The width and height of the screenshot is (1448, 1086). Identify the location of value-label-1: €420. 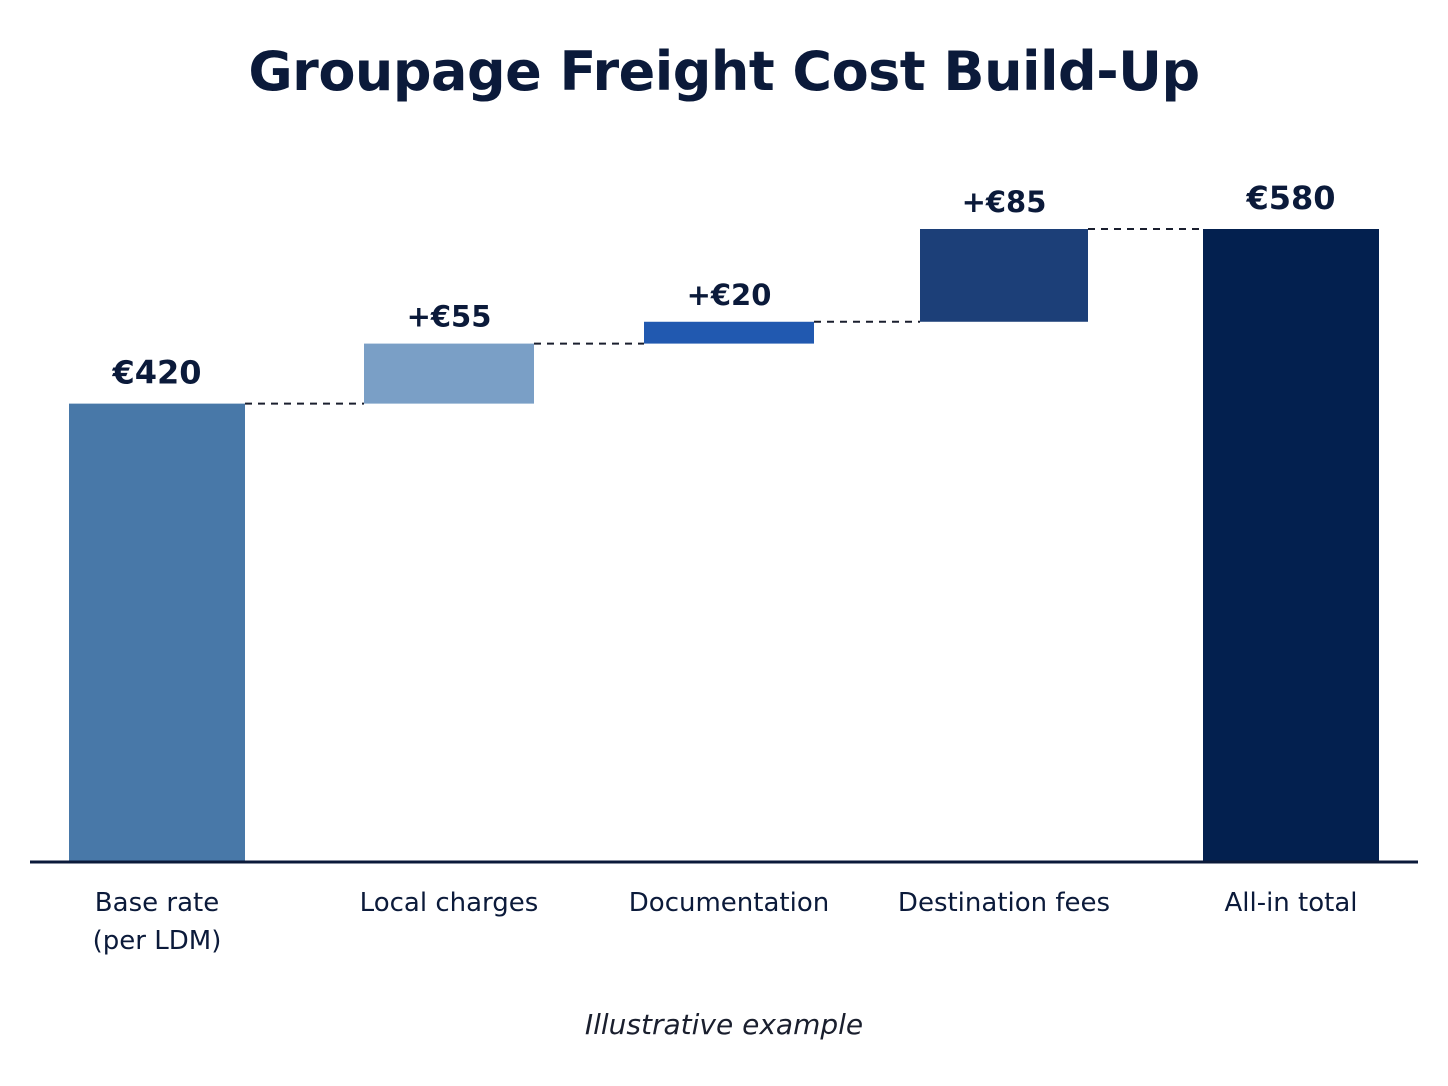
(156, 373).